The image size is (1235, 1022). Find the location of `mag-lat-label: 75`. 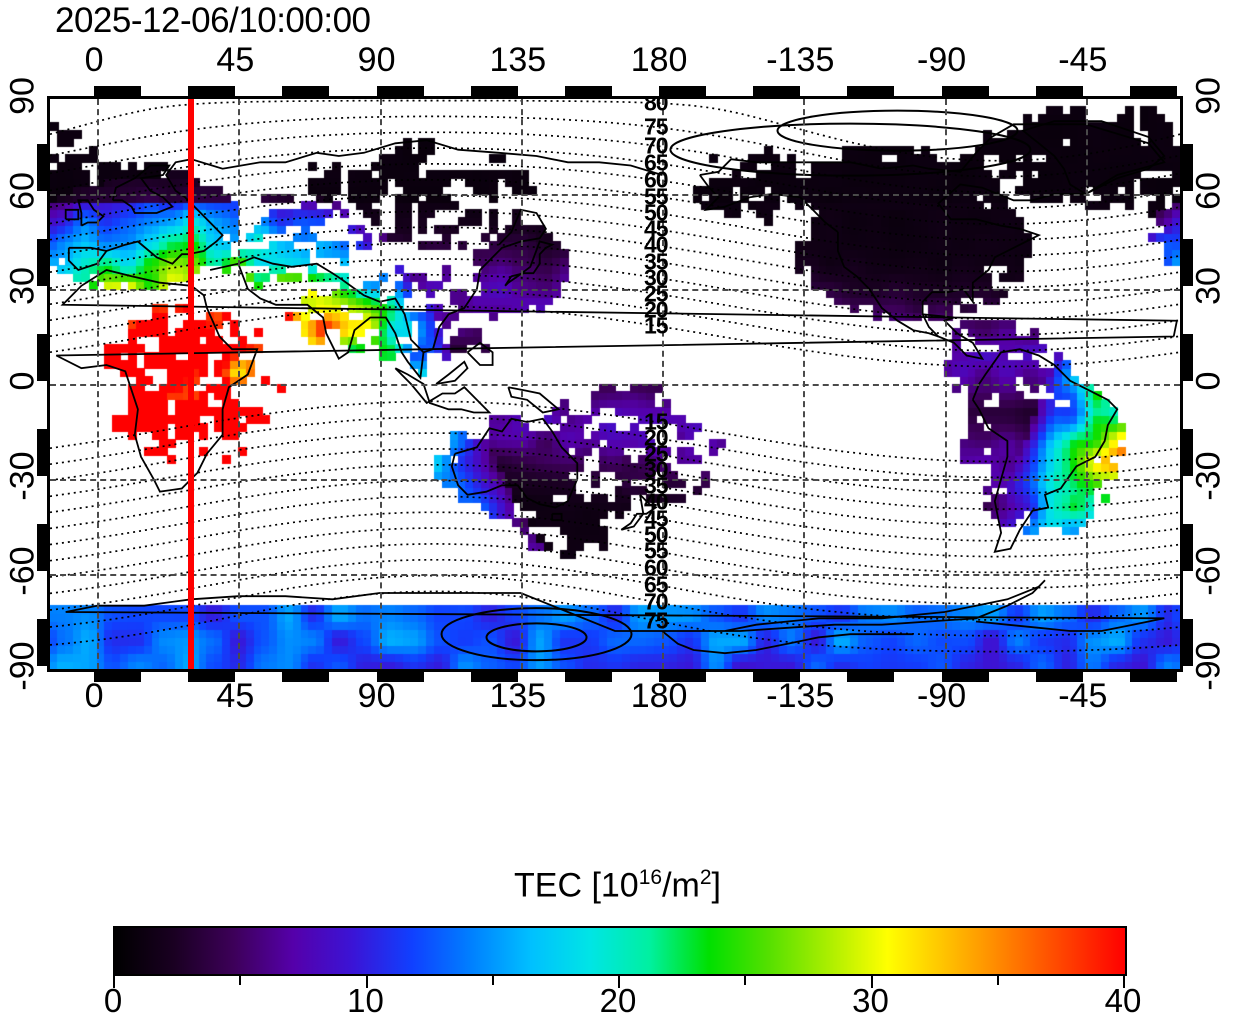

mag-lat-label: 75 is located at coordinates (656, 126).